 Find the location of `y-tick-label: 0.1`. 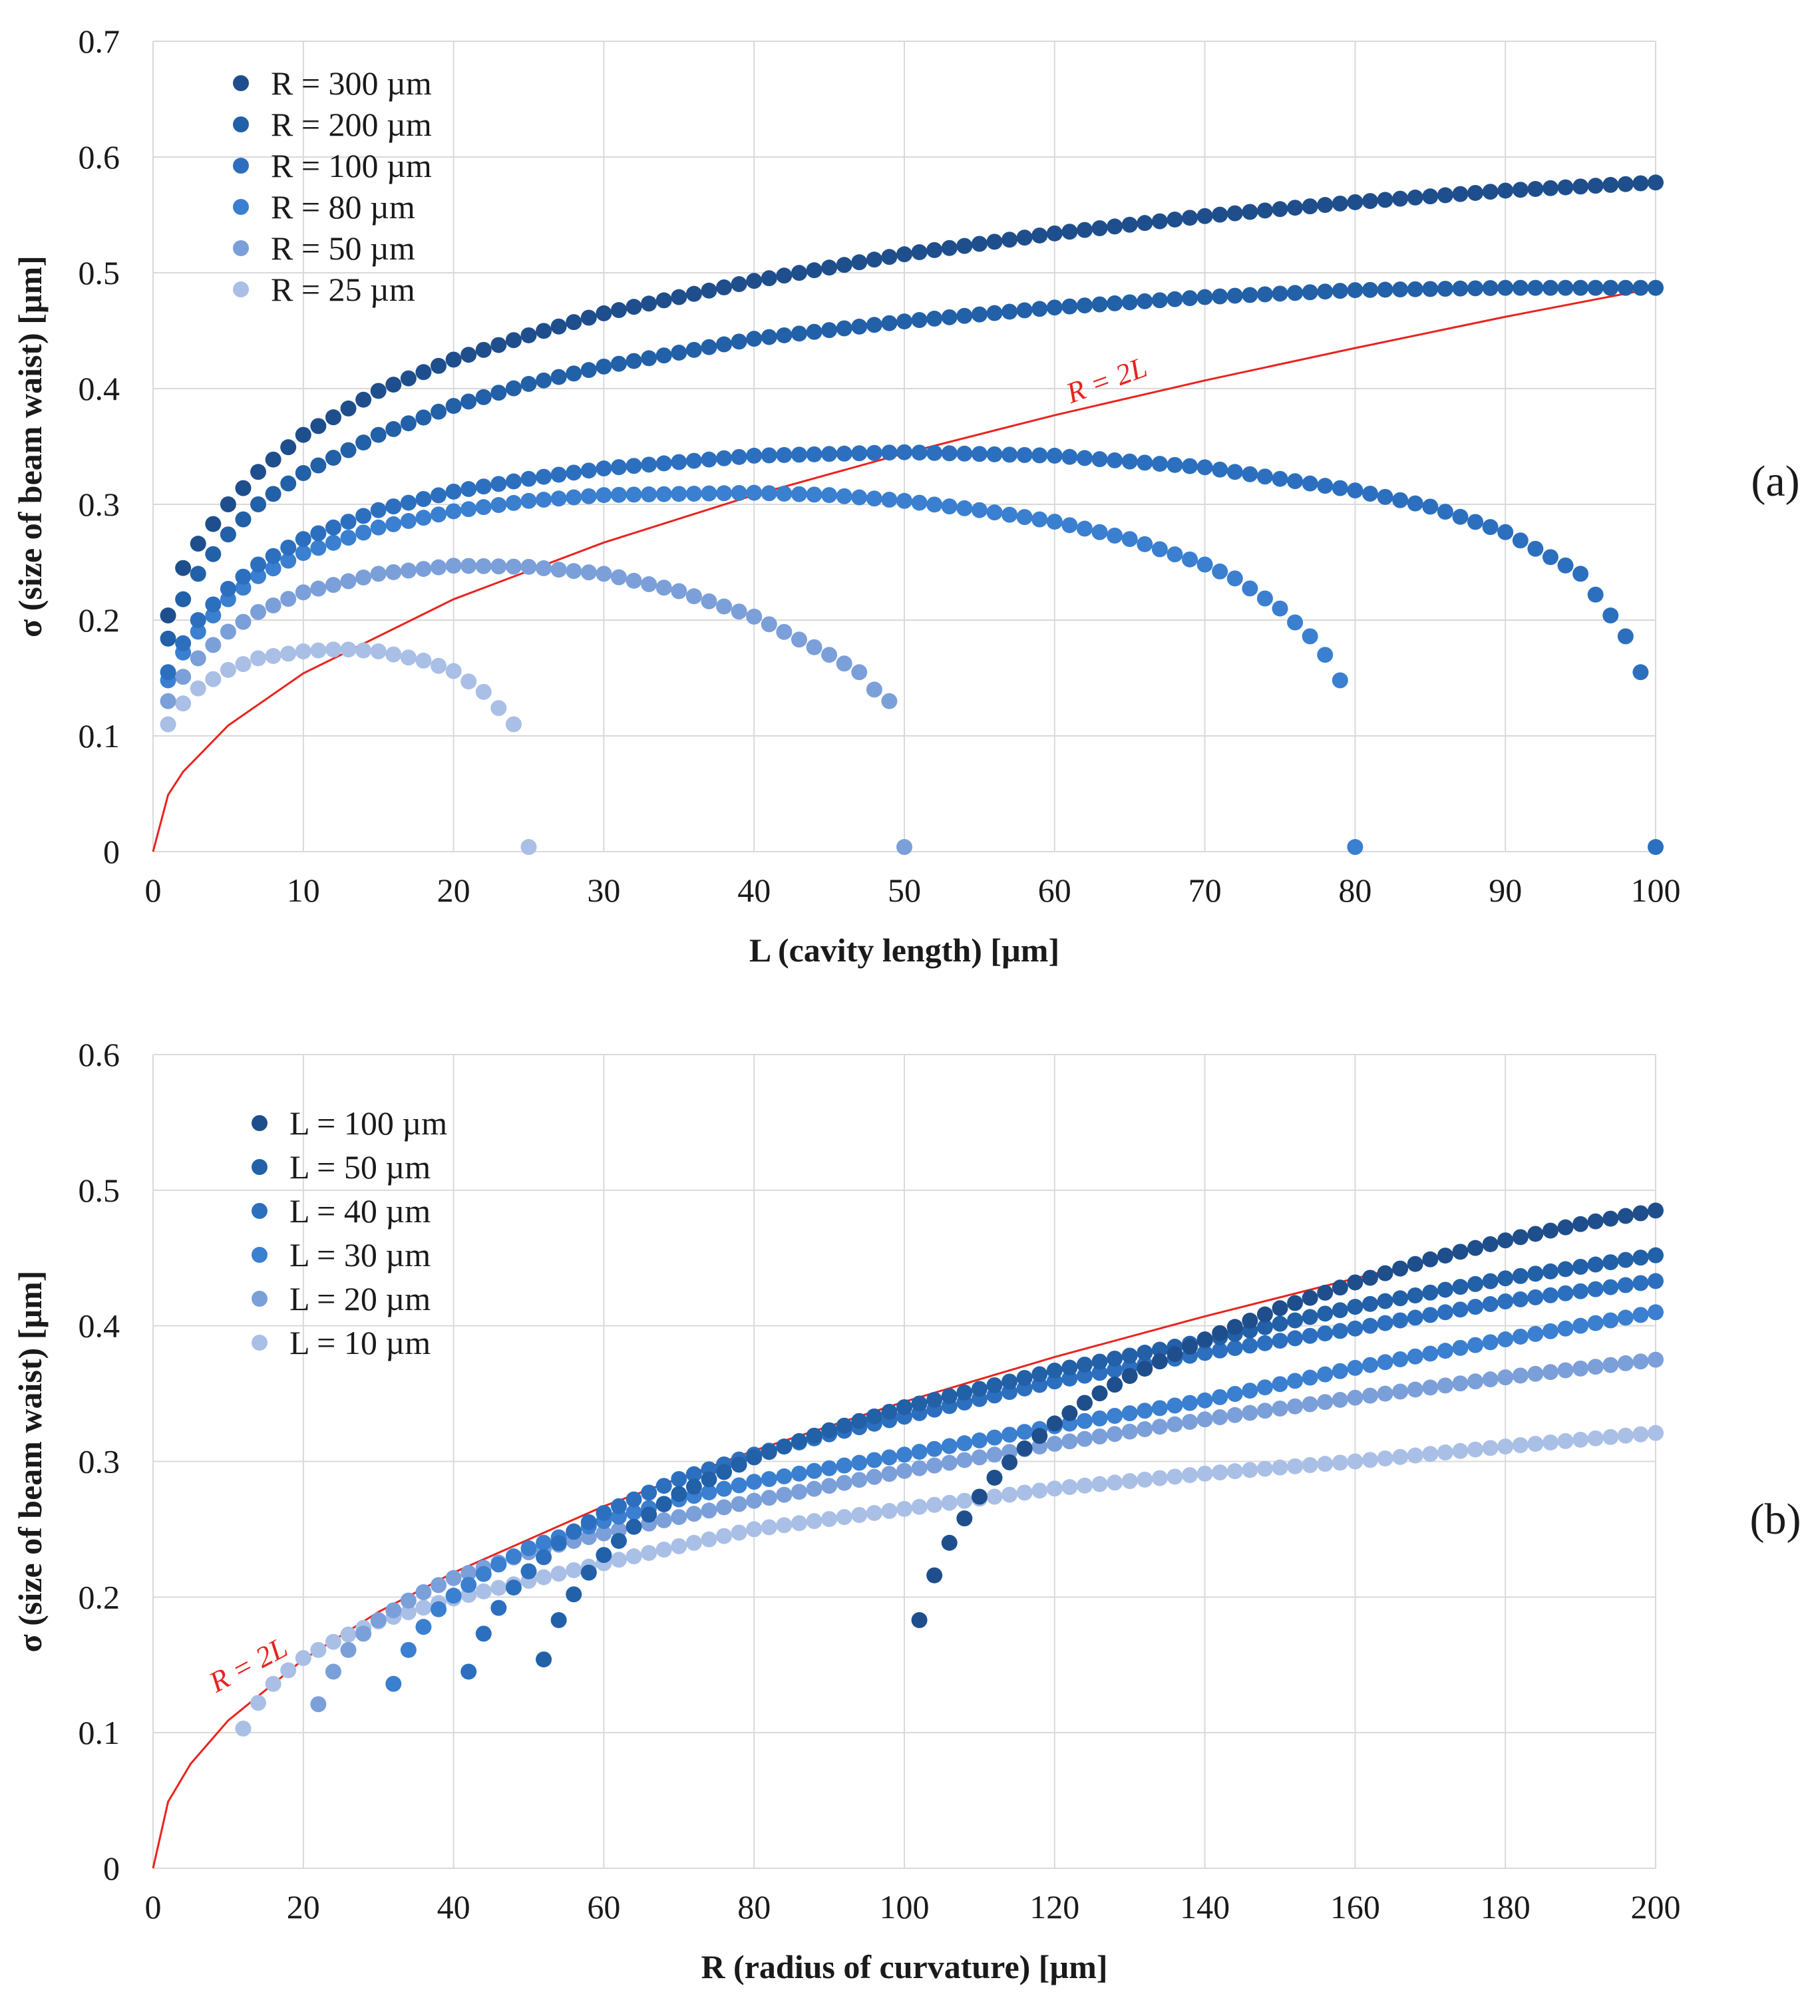

y-tick-label: 0.1 is located at coordinates (99, 736).